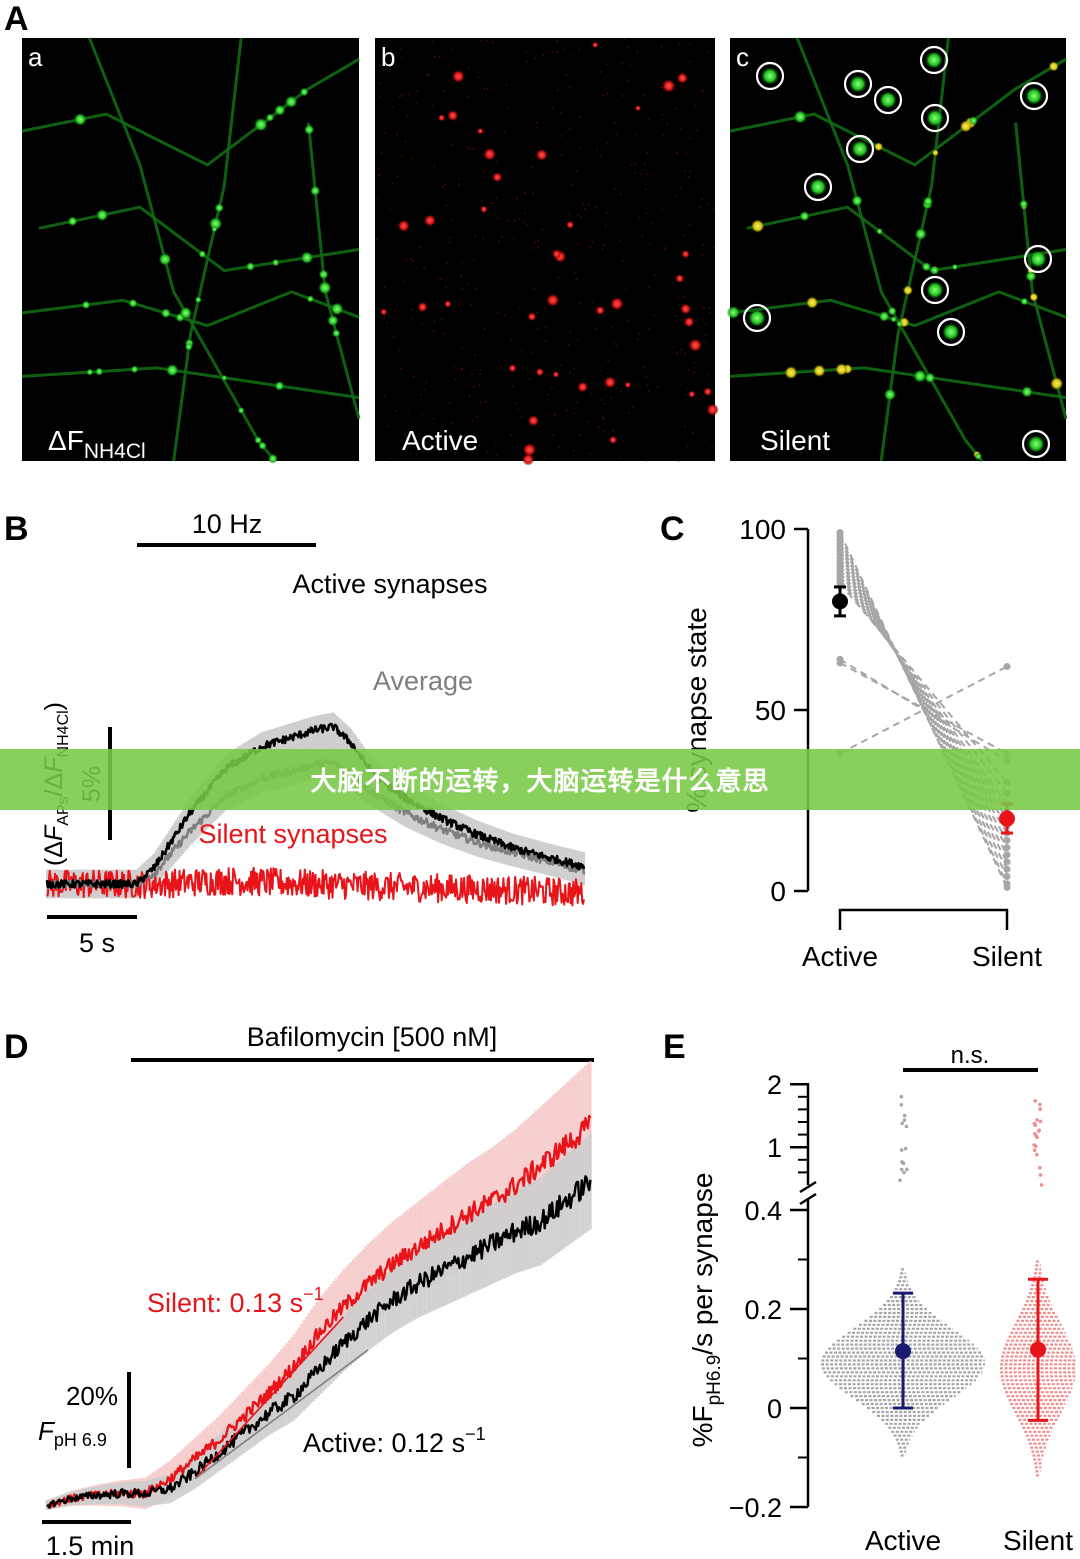 The image size is (1080, 1559). What do you see at coordinates (1007, 956) in the screenshot?
I see `c-category-silent: Silent` at bounding box center [1007, 956].